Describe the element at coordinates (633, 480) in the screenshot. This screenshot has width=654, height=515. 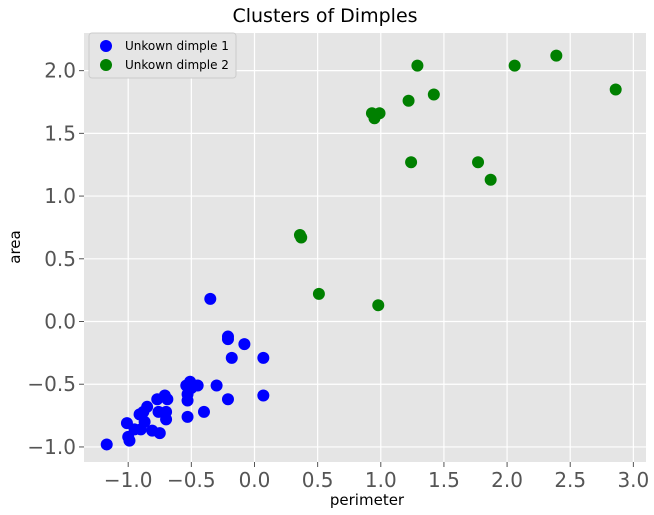
I see `x-tick-label: 3.0` at that location.